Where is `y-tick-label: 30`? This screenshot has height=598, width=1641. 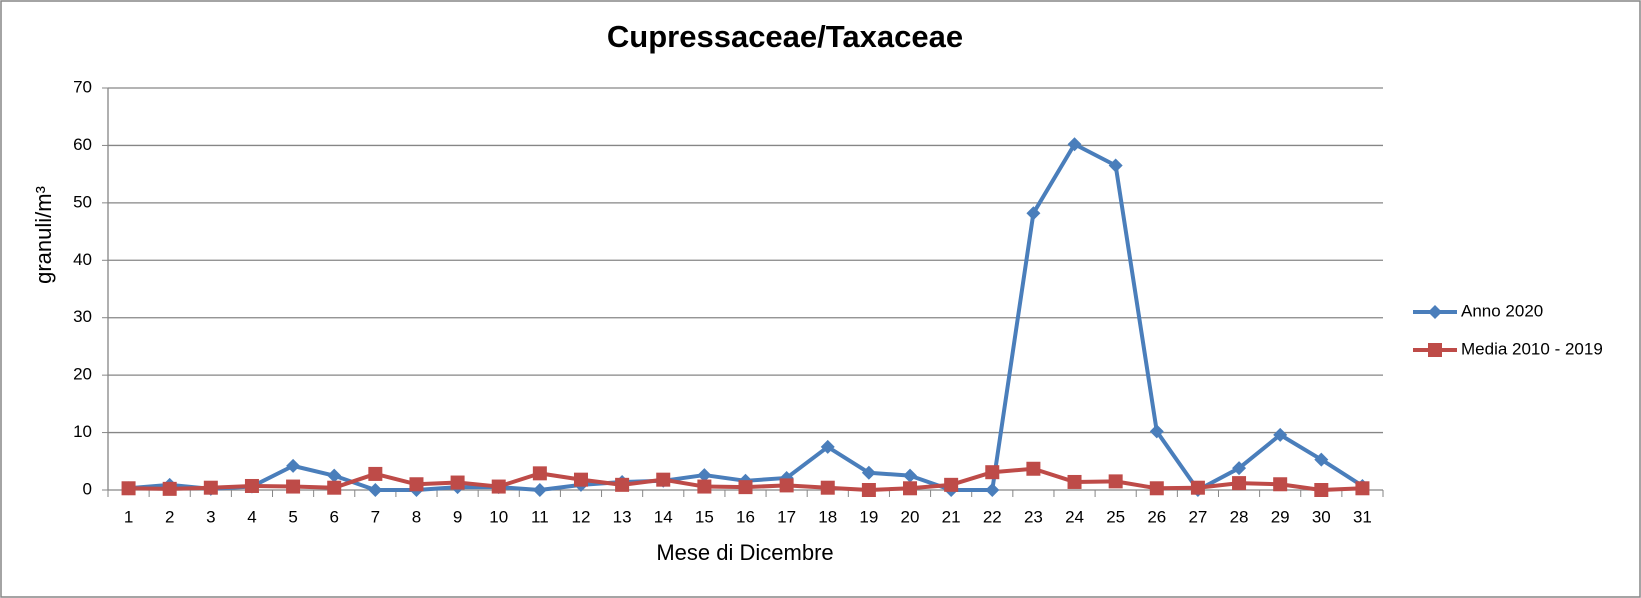
y-tick-label: 30 is located at coordinates (82, 316).